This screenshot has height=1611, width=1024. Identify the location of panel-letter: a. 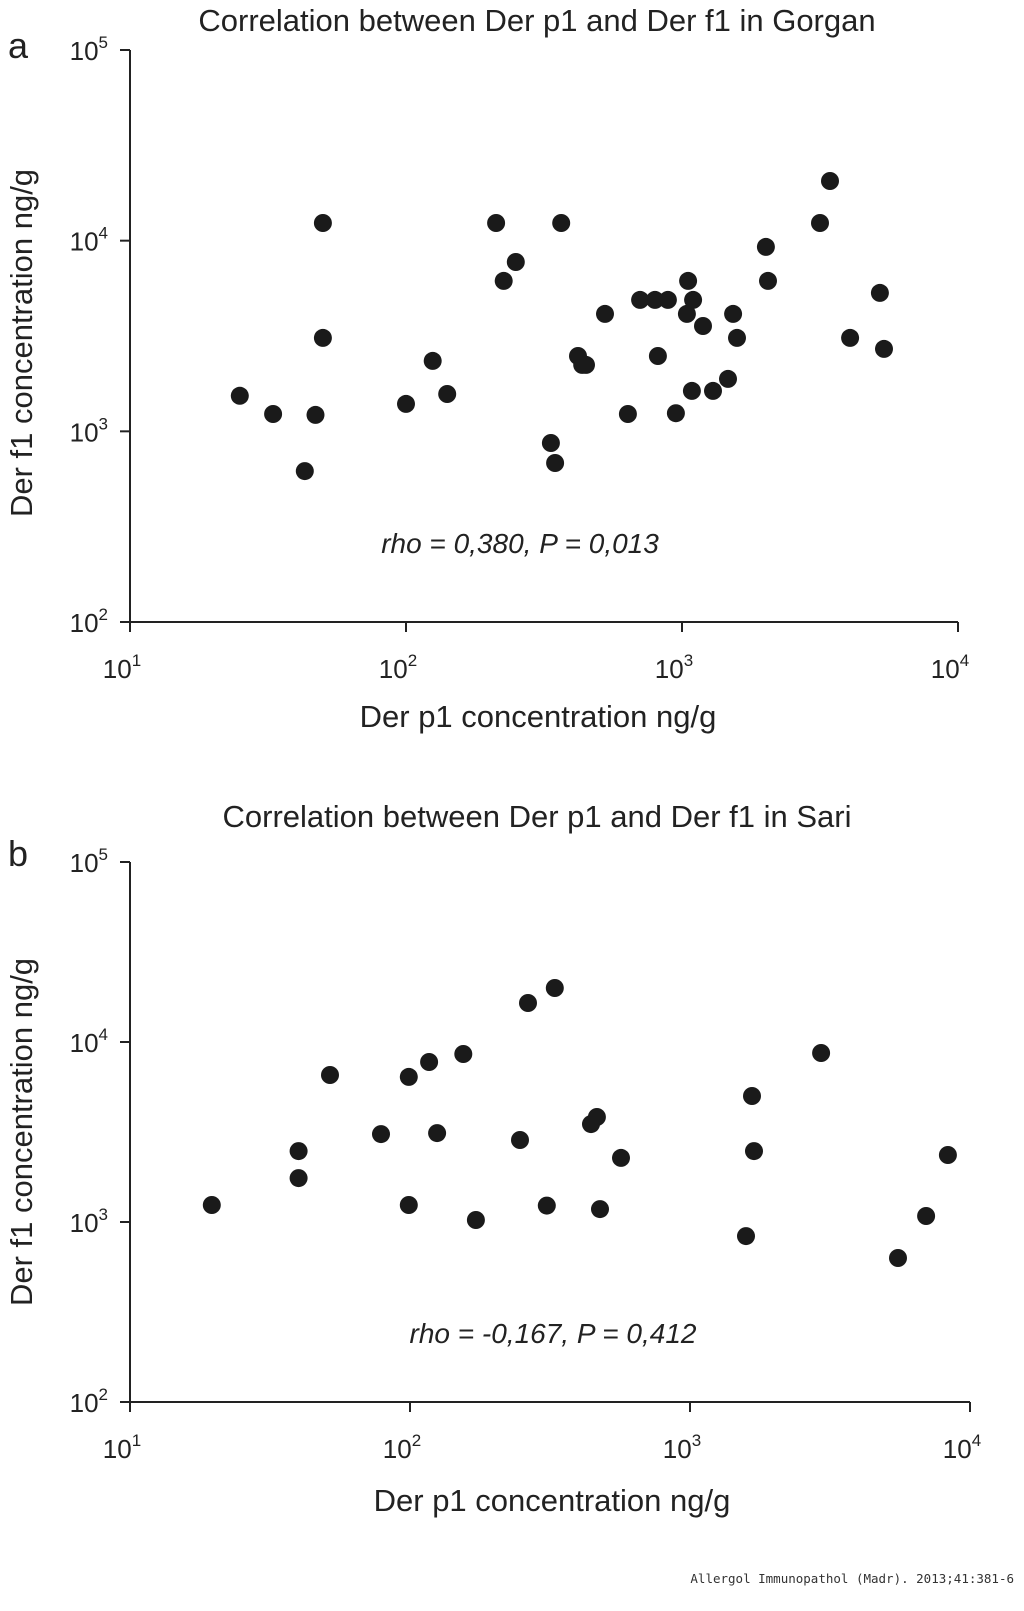
(18, 45).